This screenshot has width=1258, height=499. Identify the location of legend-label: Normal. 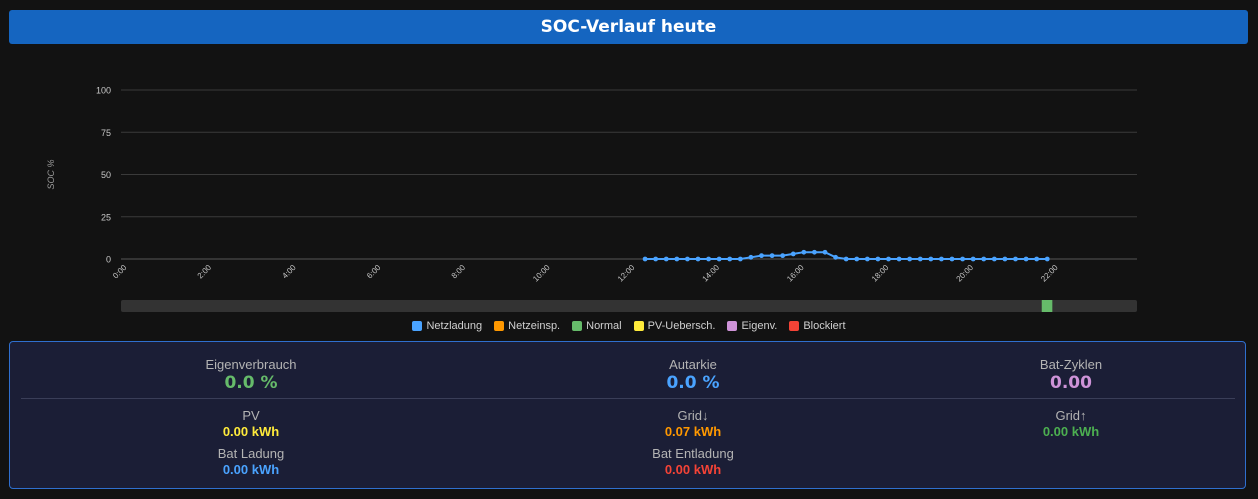
(604, 326).